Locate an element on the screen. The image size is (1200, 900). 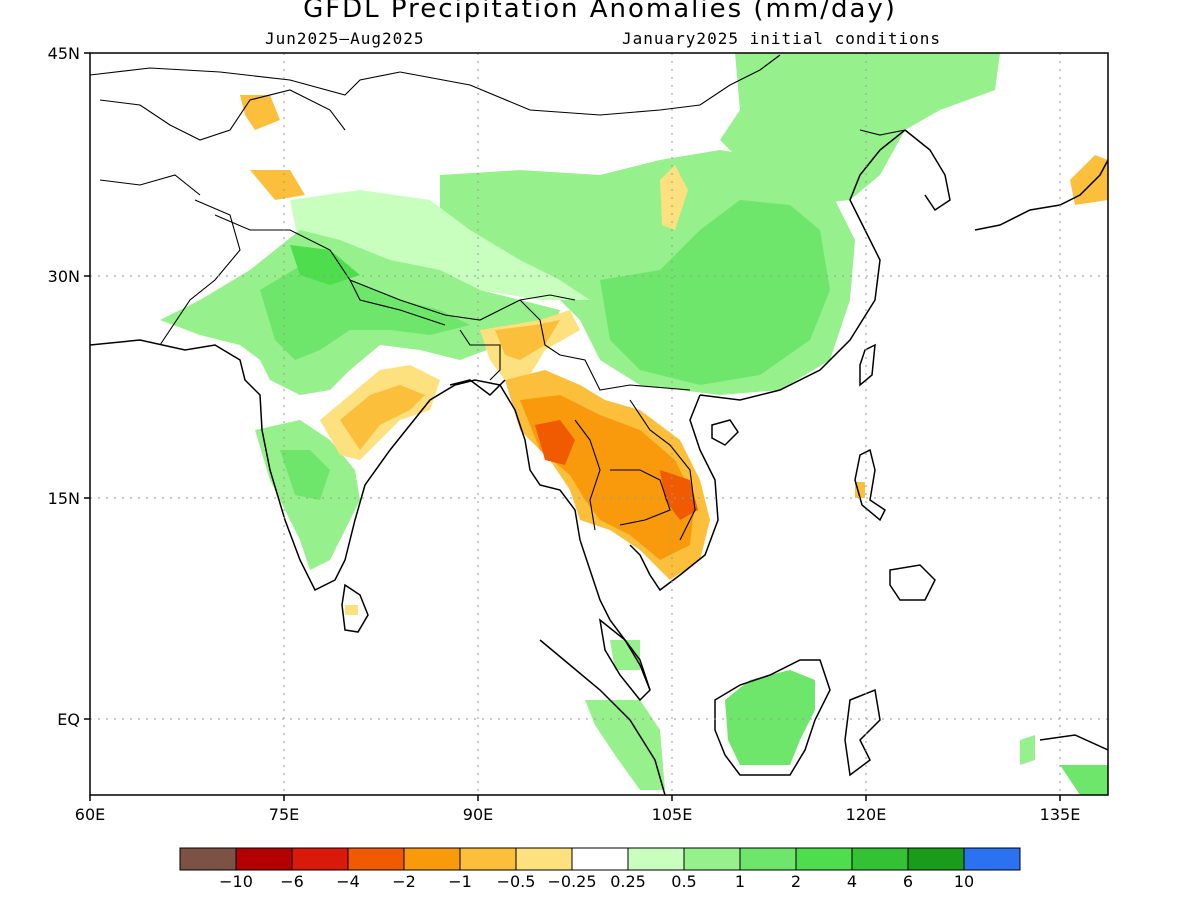
coastline-mindanao is located at coordinates (912, 582).